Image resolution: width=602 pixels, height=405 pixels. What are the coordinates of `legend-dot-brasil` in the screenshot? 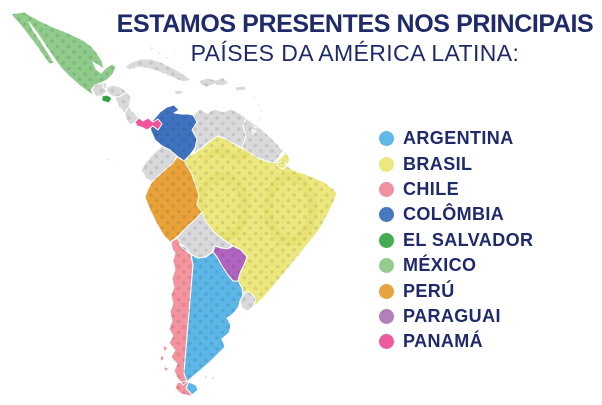 It's located at (386, 164).